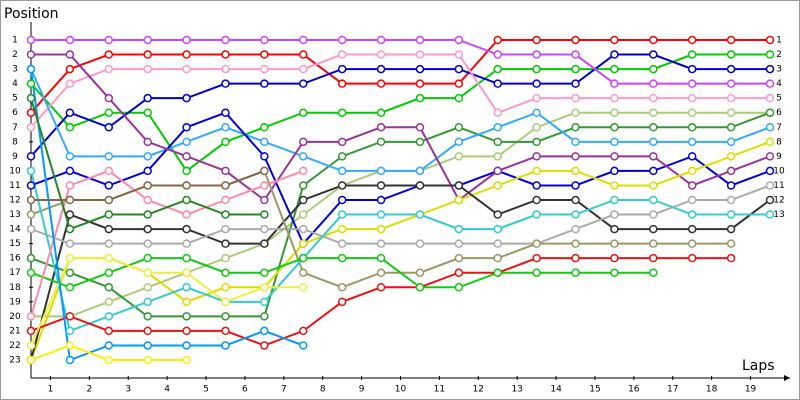 The image size is (800, 400). I want to click on y-tick-label: 5, so click(15, 99).